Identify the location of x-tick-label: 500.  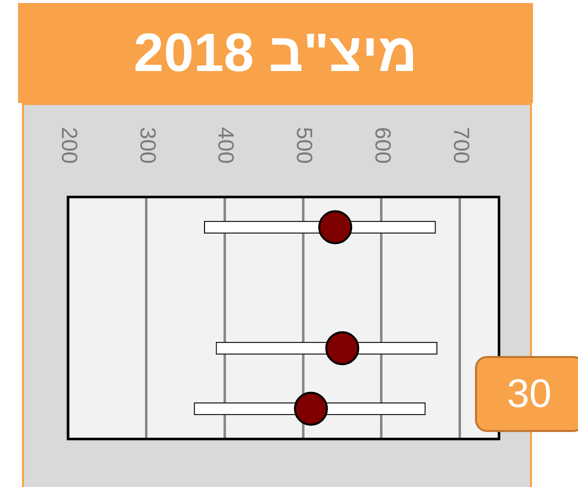
(305, 145).